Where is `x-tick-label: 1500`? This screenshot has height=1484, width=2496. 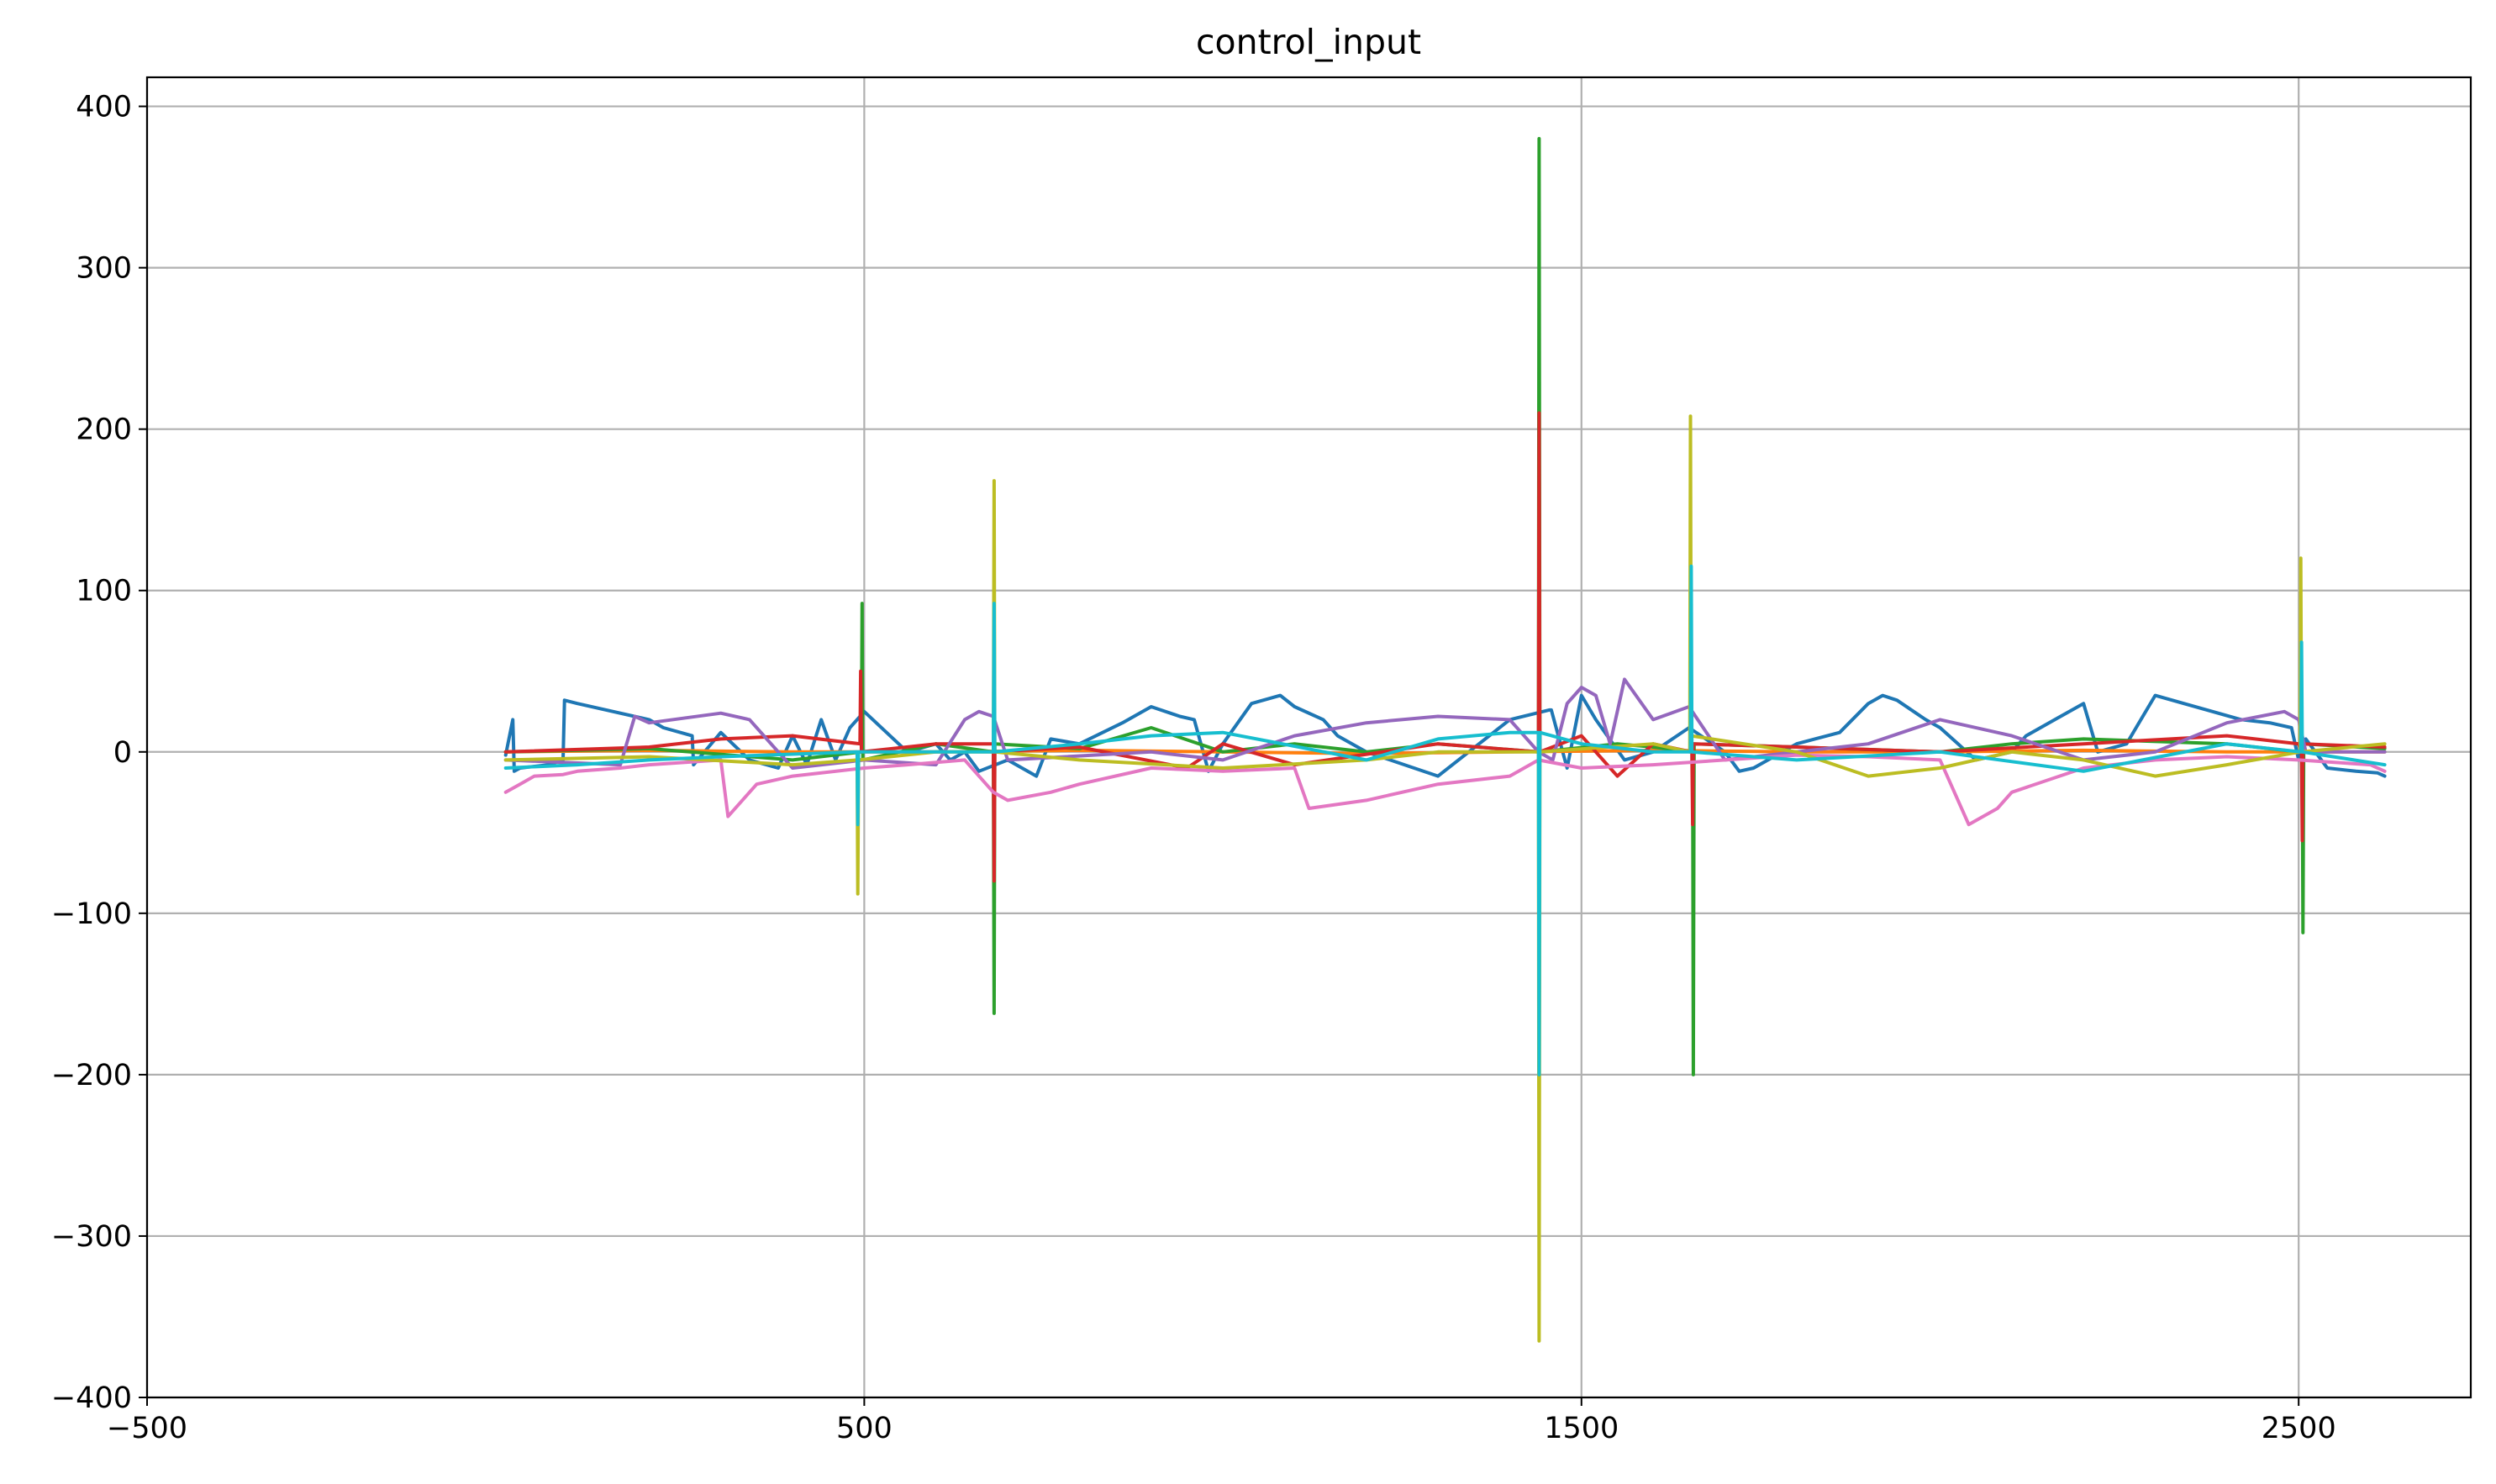 x-tick-label: 1500 is located at coordinates (1581, 1428).